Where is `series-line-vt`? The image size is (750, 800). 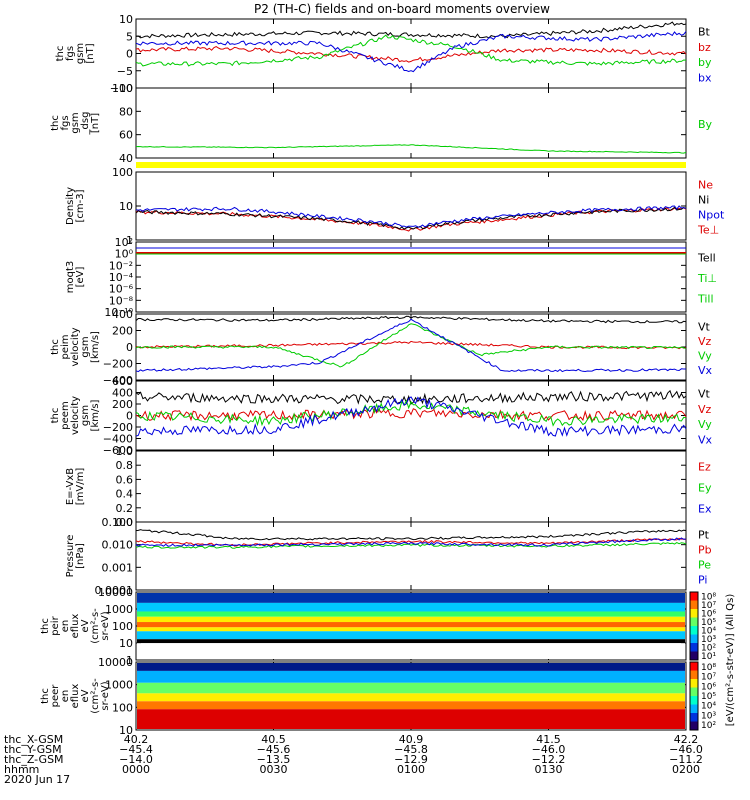
series-line-vt is located at coordinates (411, 397).